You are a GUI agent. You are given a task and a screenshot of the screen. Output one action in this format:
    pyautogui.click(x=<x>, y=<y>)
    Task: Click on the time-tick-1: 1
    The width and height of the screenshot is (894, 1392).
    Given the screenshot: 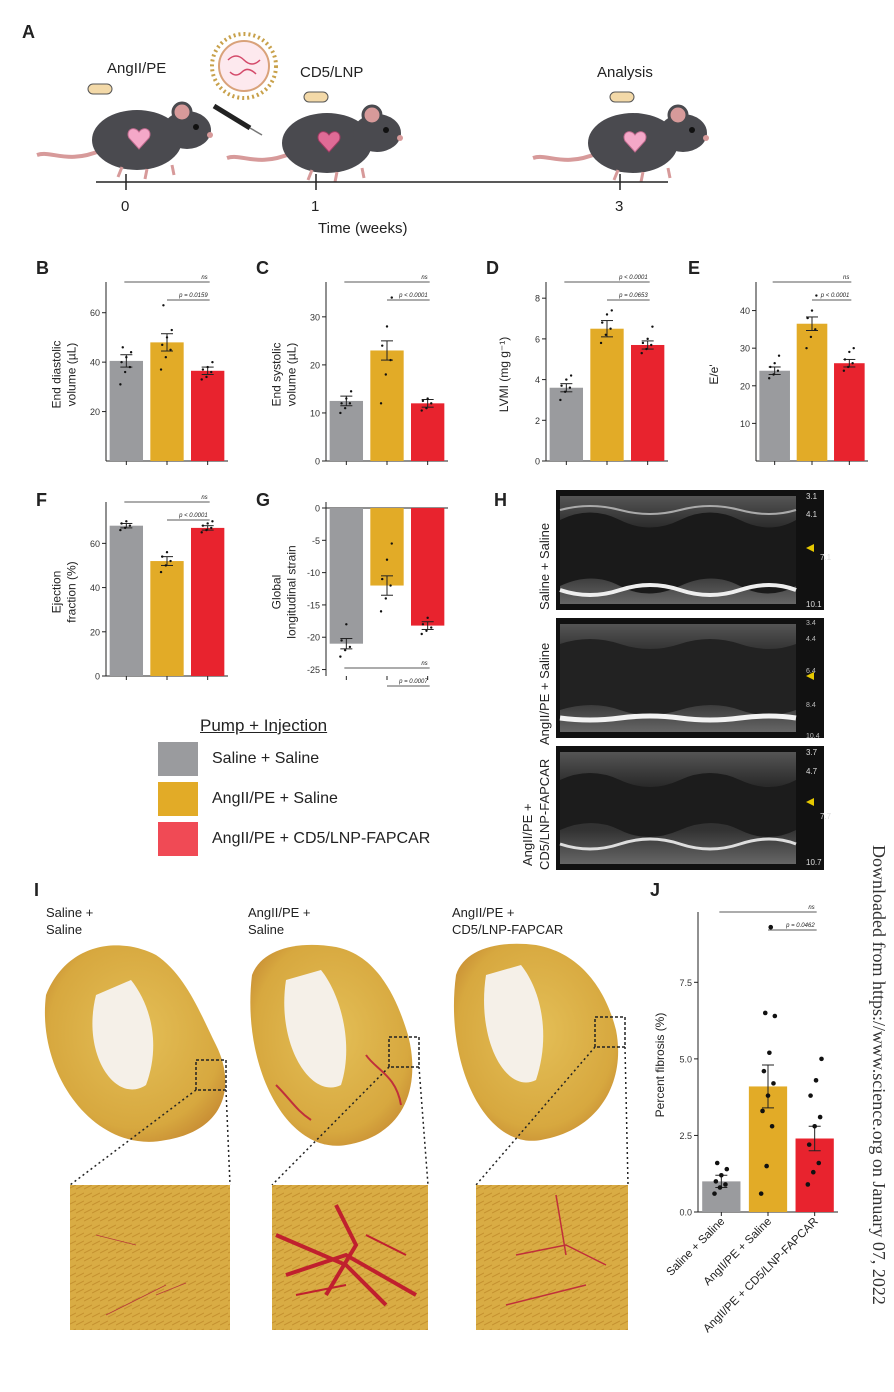 What is the action you would take?
    pyautogui.click(x=315, y=206)
    